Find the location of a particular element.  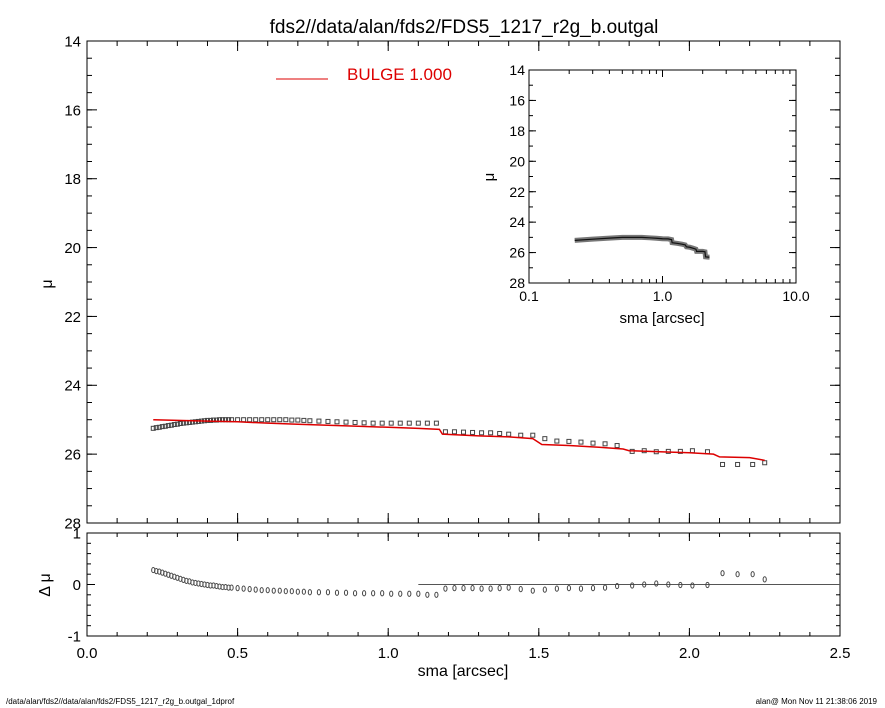

y-tick-label: 16 is located at coordinates (517, 100).